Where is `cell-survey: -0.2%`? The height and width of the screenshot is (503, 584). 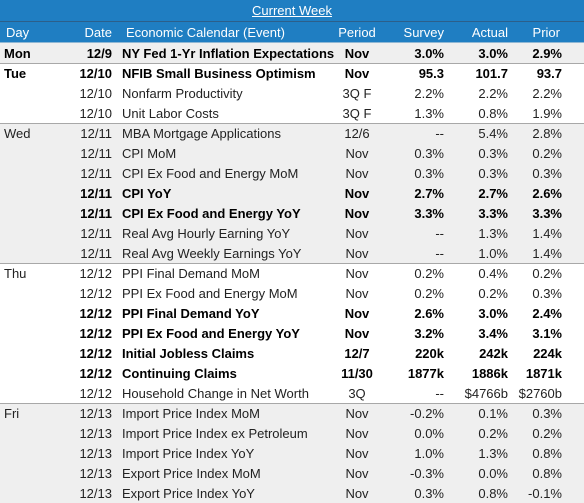 cell-survey: -0.2% is located at coordinates (427, 413).